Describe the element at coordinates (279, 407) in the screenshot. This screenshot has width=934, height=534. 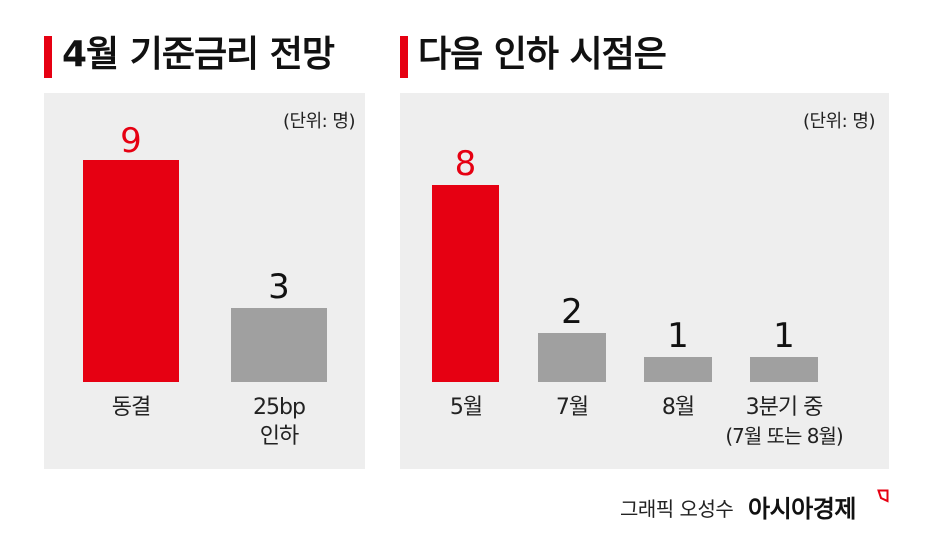
I see `bar-label-cut-25bp-line1: 25bp` at that location.